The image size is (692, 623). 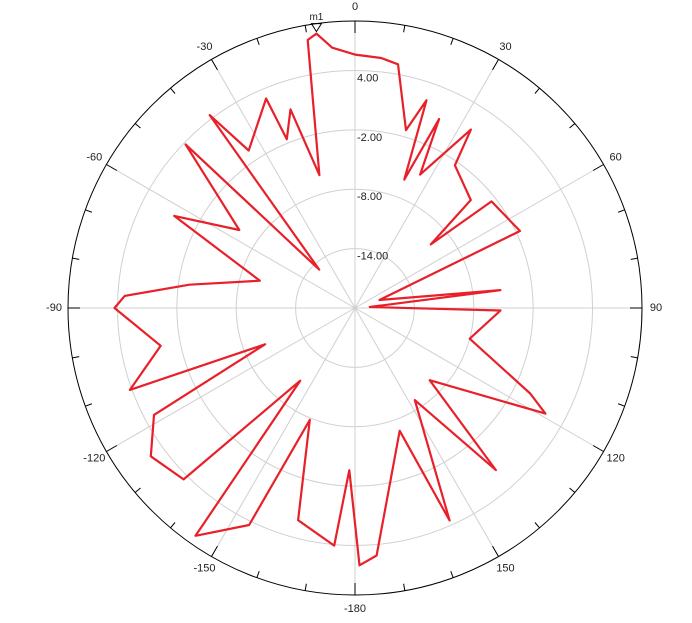 I want to click on theta-tick-label: -120, so click(x=94, y=458).